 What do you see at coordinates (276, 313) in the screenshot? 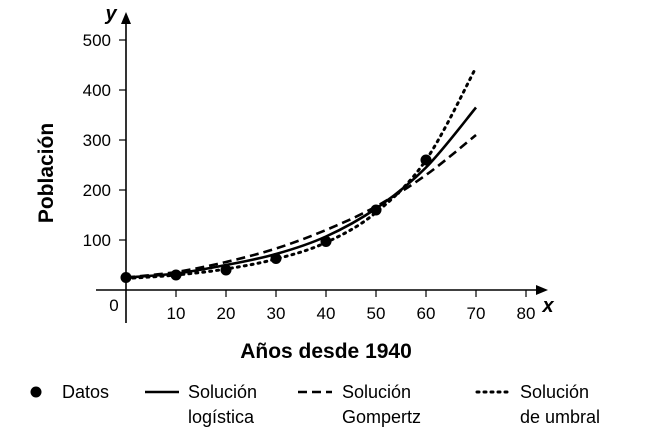
I see `x-tick-label: 30` at bounding box center [276, 313].